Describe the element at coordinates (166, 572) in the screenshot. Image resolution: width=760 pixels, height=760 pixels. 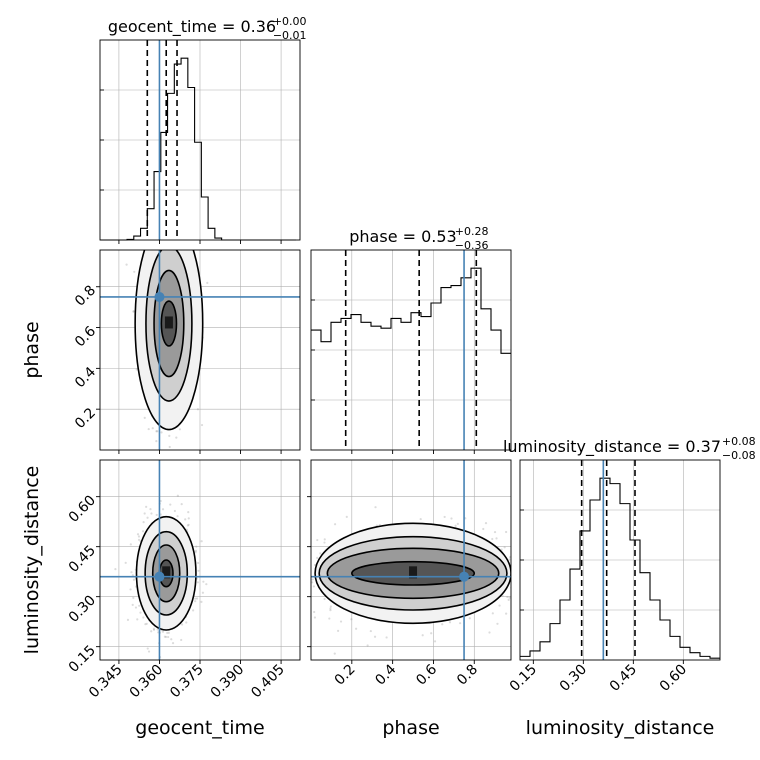
I see `density-peak` at that location.